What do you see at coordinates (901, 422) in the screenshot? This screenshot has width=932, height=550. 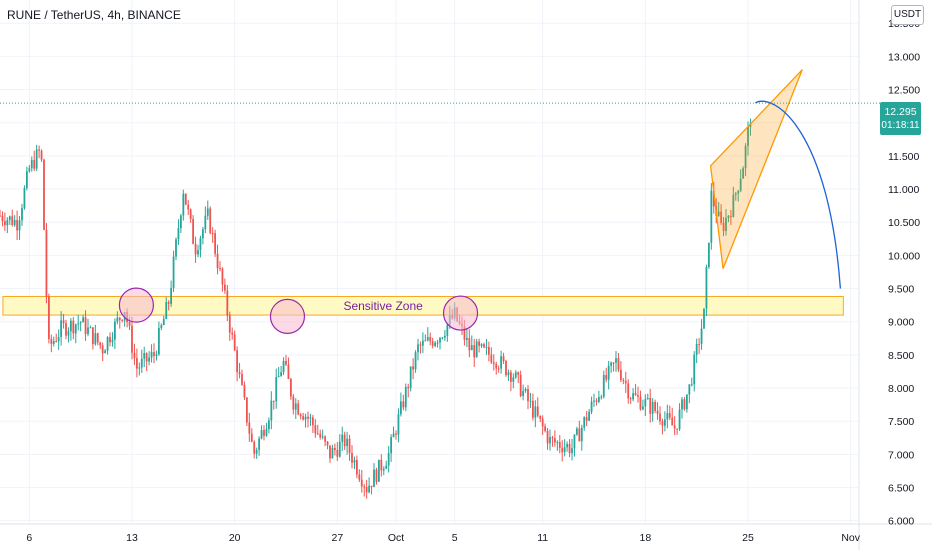 I see `price-tick-label: 7.500` at bounding box center [901, 422].